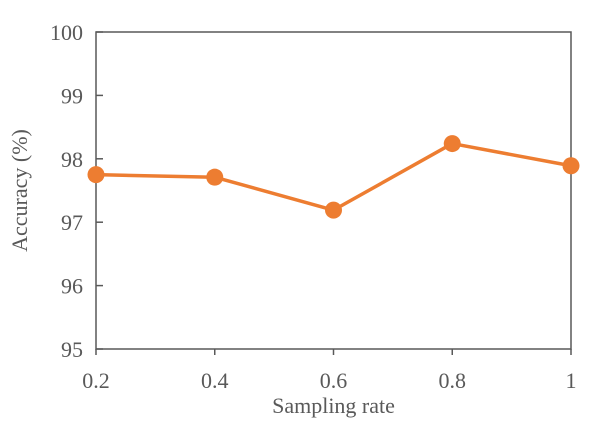 Image resolution: width=596 pixels, height=421 pixels. Describe the element at coordinates (334, 380) in the screenshot. I see `x-tick-label: 0.6` at that location.